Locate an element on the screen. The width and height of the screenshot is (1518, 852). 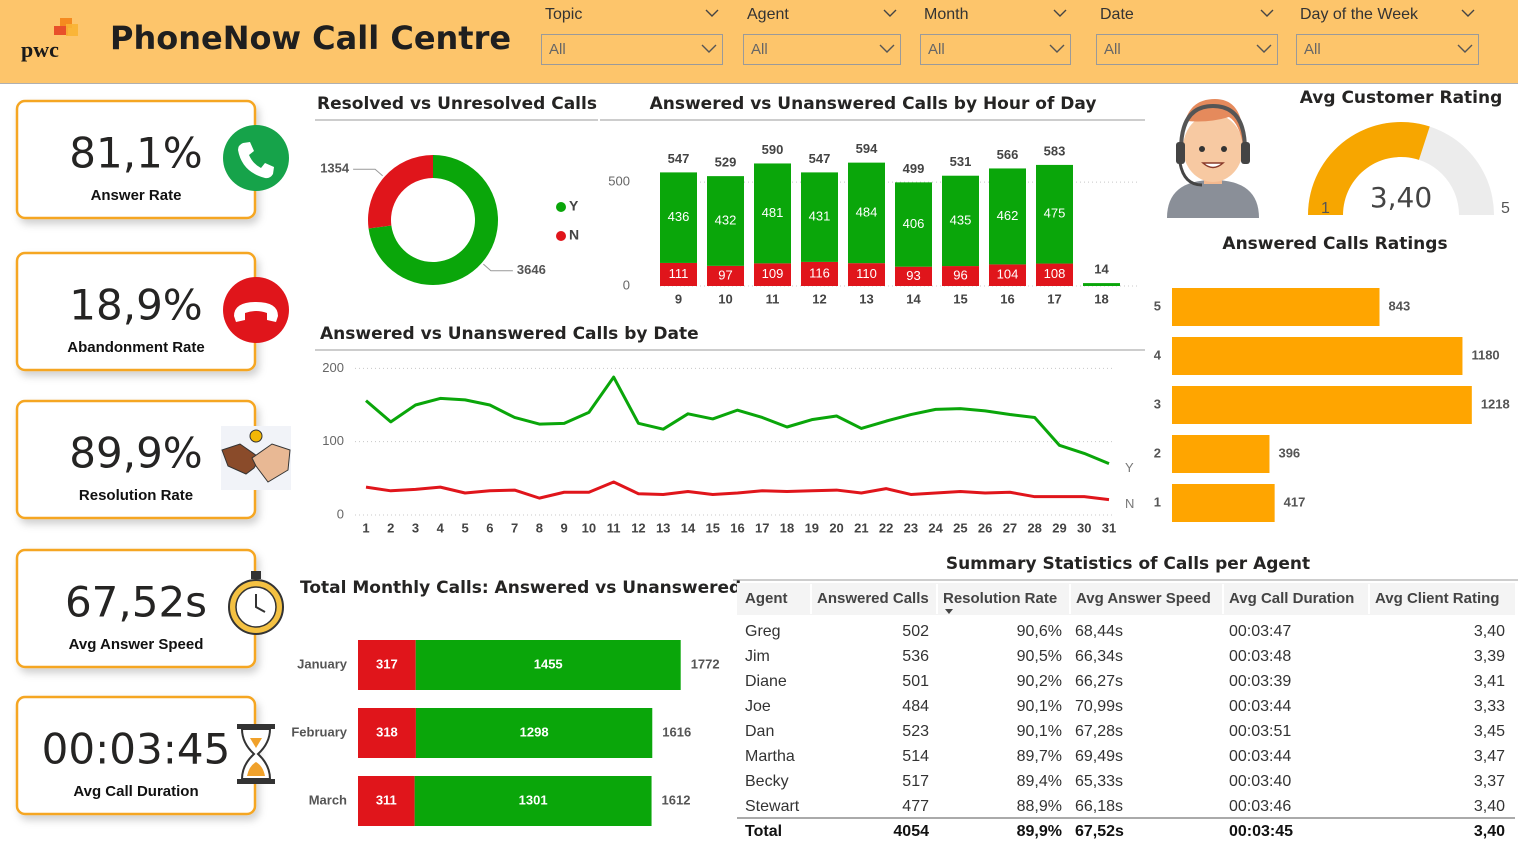
x-tick-label: 15 is located at coordinates (712, 527).